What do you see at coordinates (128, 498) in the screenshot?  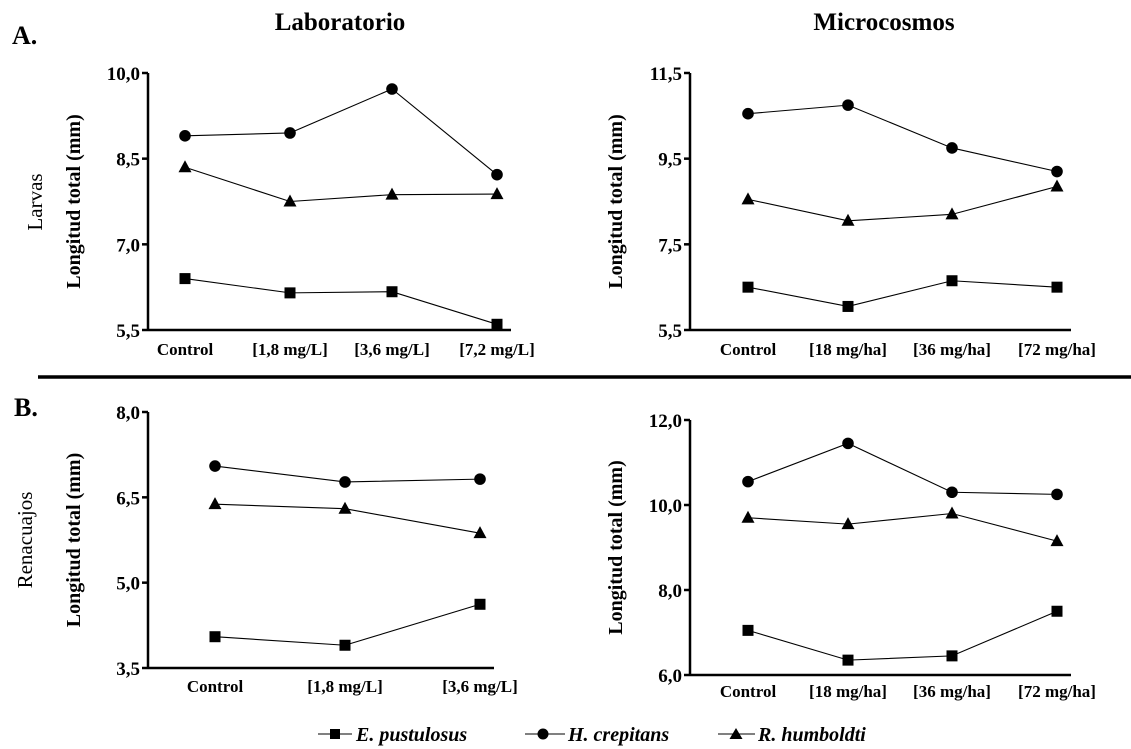 I see `y-tick-label: 6,5` at bounding box center [128, 498].